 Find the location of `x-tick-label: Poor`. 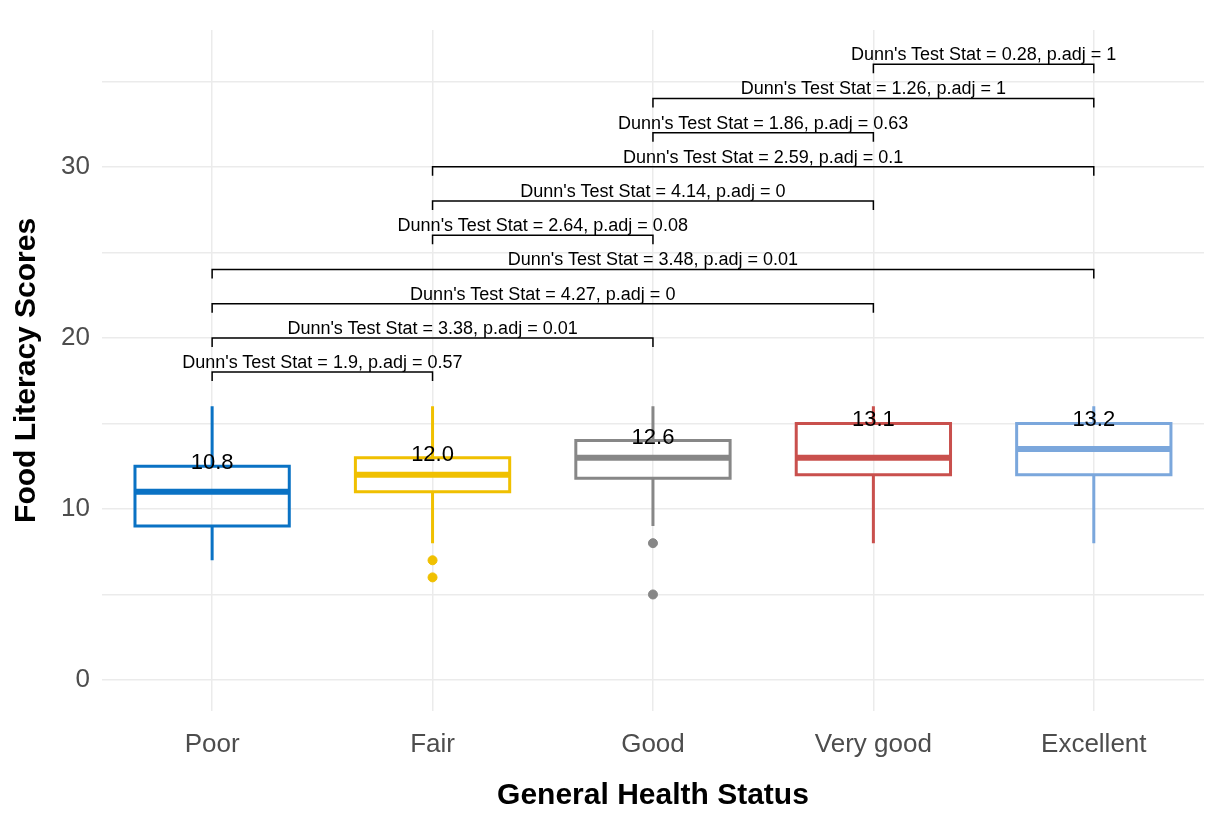

x-tick-label: Poor is located at coordinates (212, 742).